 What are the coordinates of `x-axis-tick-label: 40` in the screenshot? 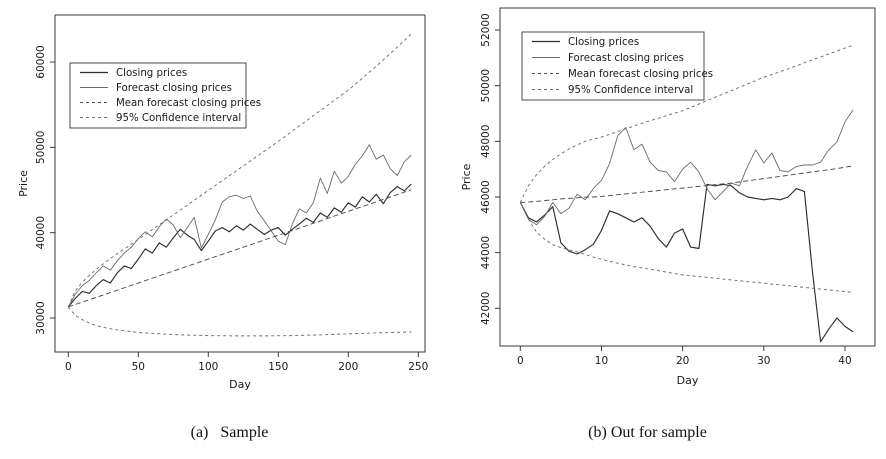 It's located at (844, 361).